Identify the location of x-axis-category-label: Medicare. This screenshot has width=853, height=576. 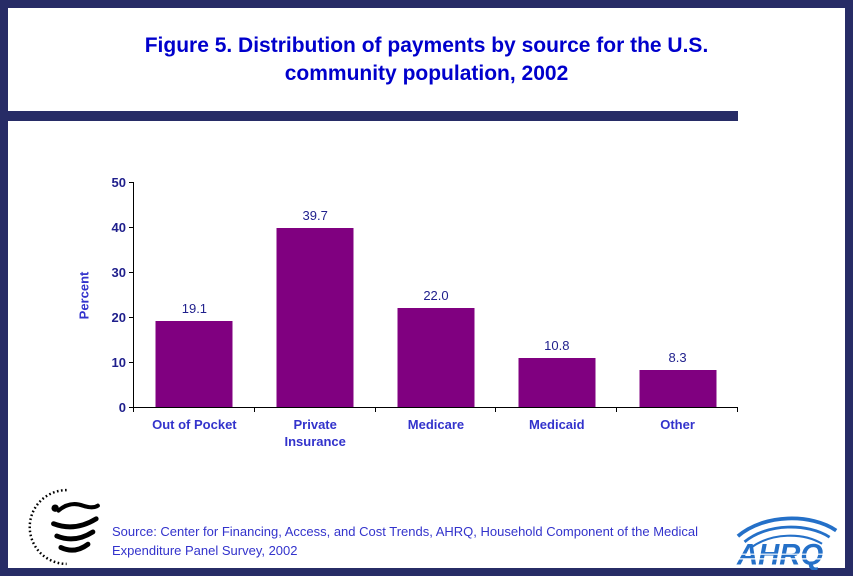
(436, 424).